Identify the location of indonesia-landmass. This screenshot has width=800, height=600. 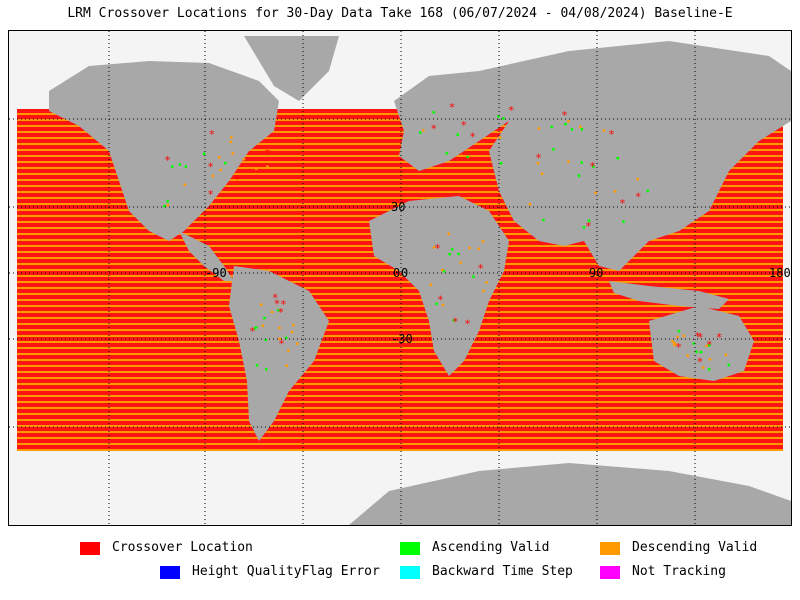
(669, 295).